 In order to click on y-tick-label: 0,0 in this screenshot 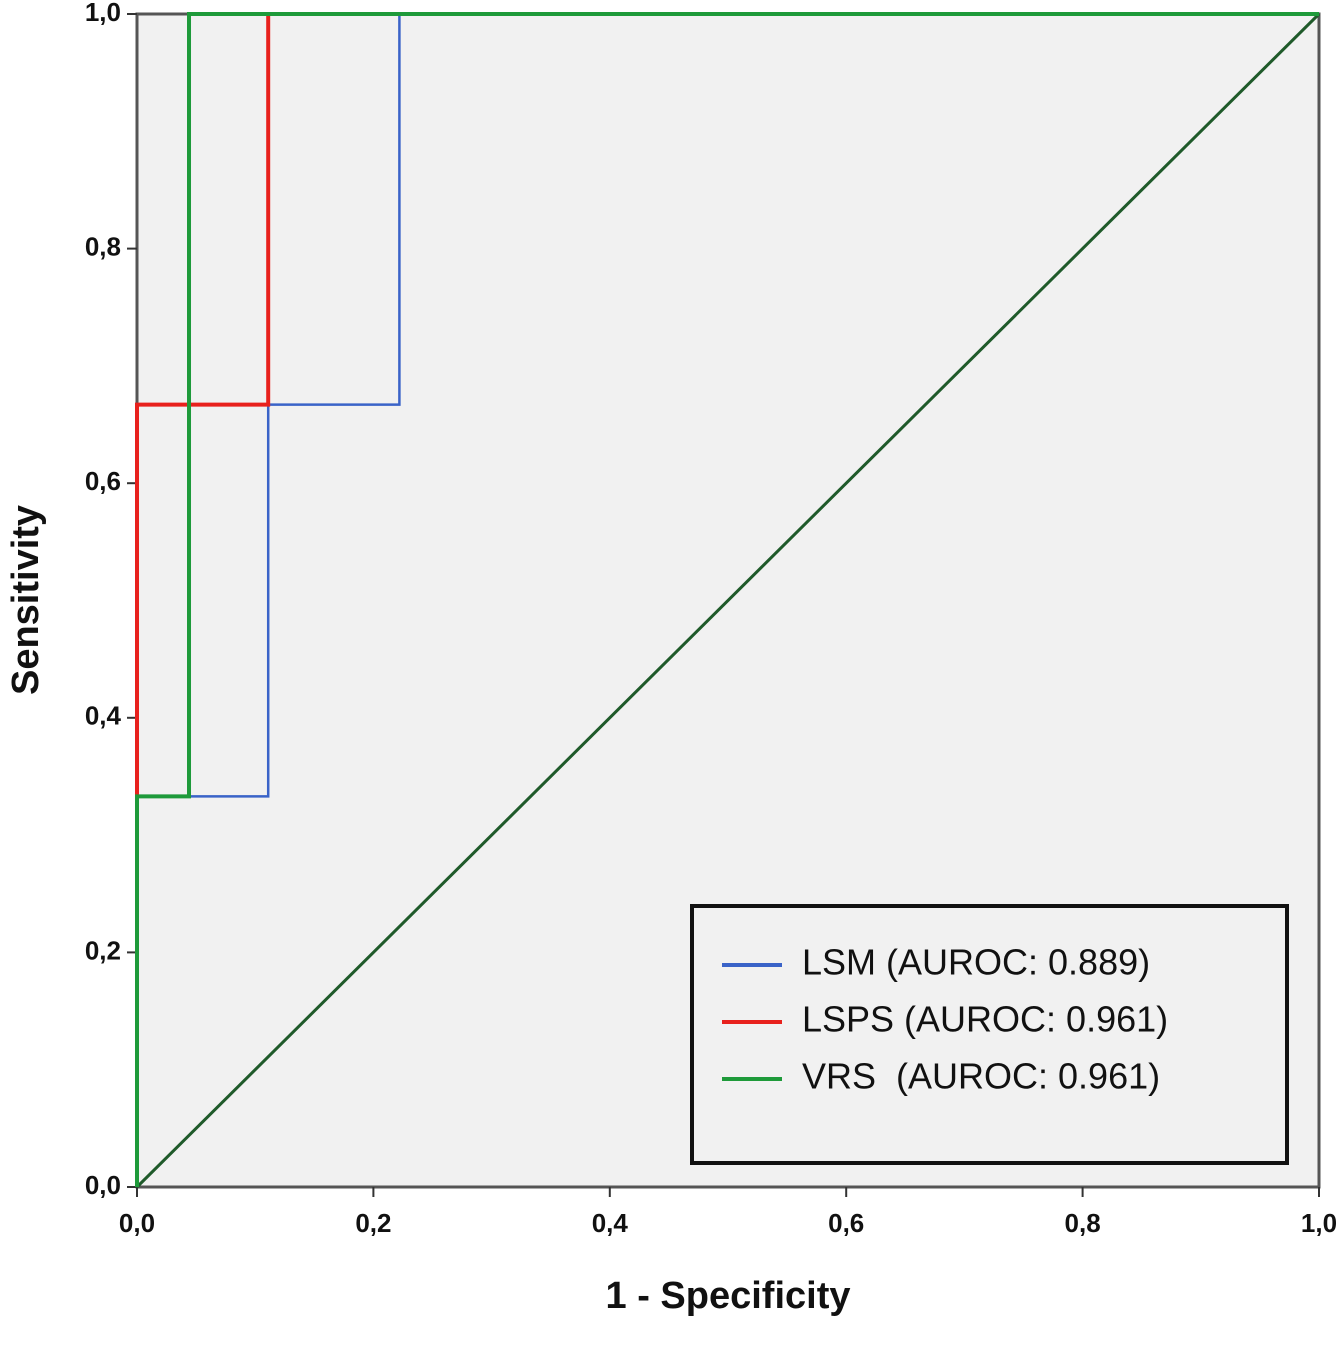, I will do `click(103, 1185)`.